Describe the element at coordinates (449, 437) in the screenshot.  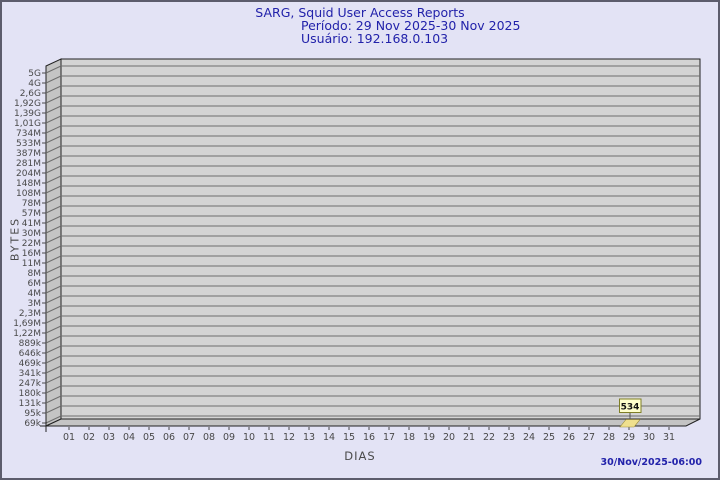
I see `svg-text: 20` at that location.